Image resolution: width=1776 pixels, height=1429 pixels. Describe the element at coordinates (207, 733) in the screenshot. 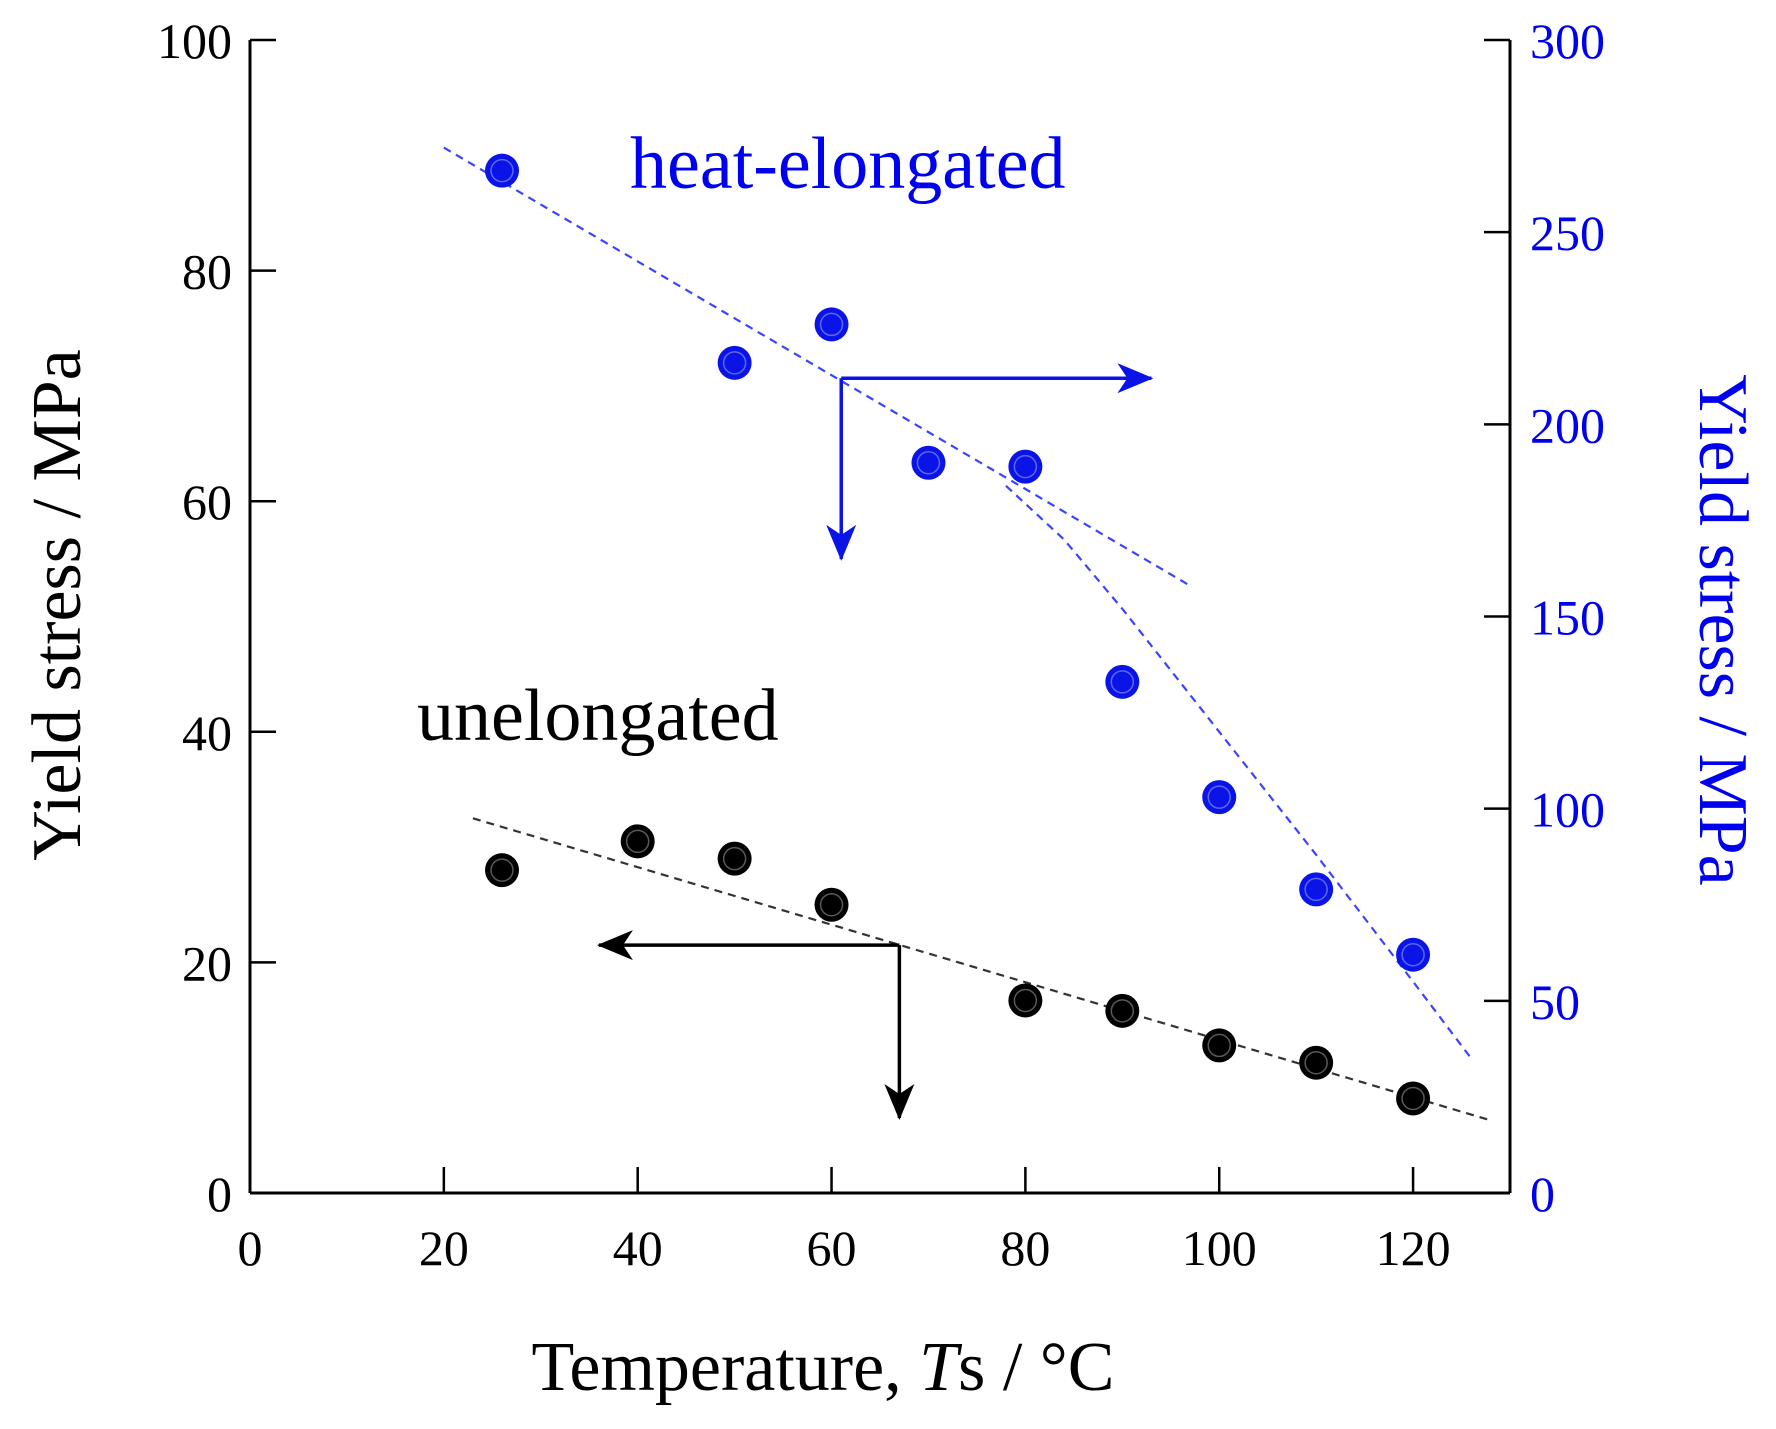

I see `y-left-tick-label: 40` at that location.